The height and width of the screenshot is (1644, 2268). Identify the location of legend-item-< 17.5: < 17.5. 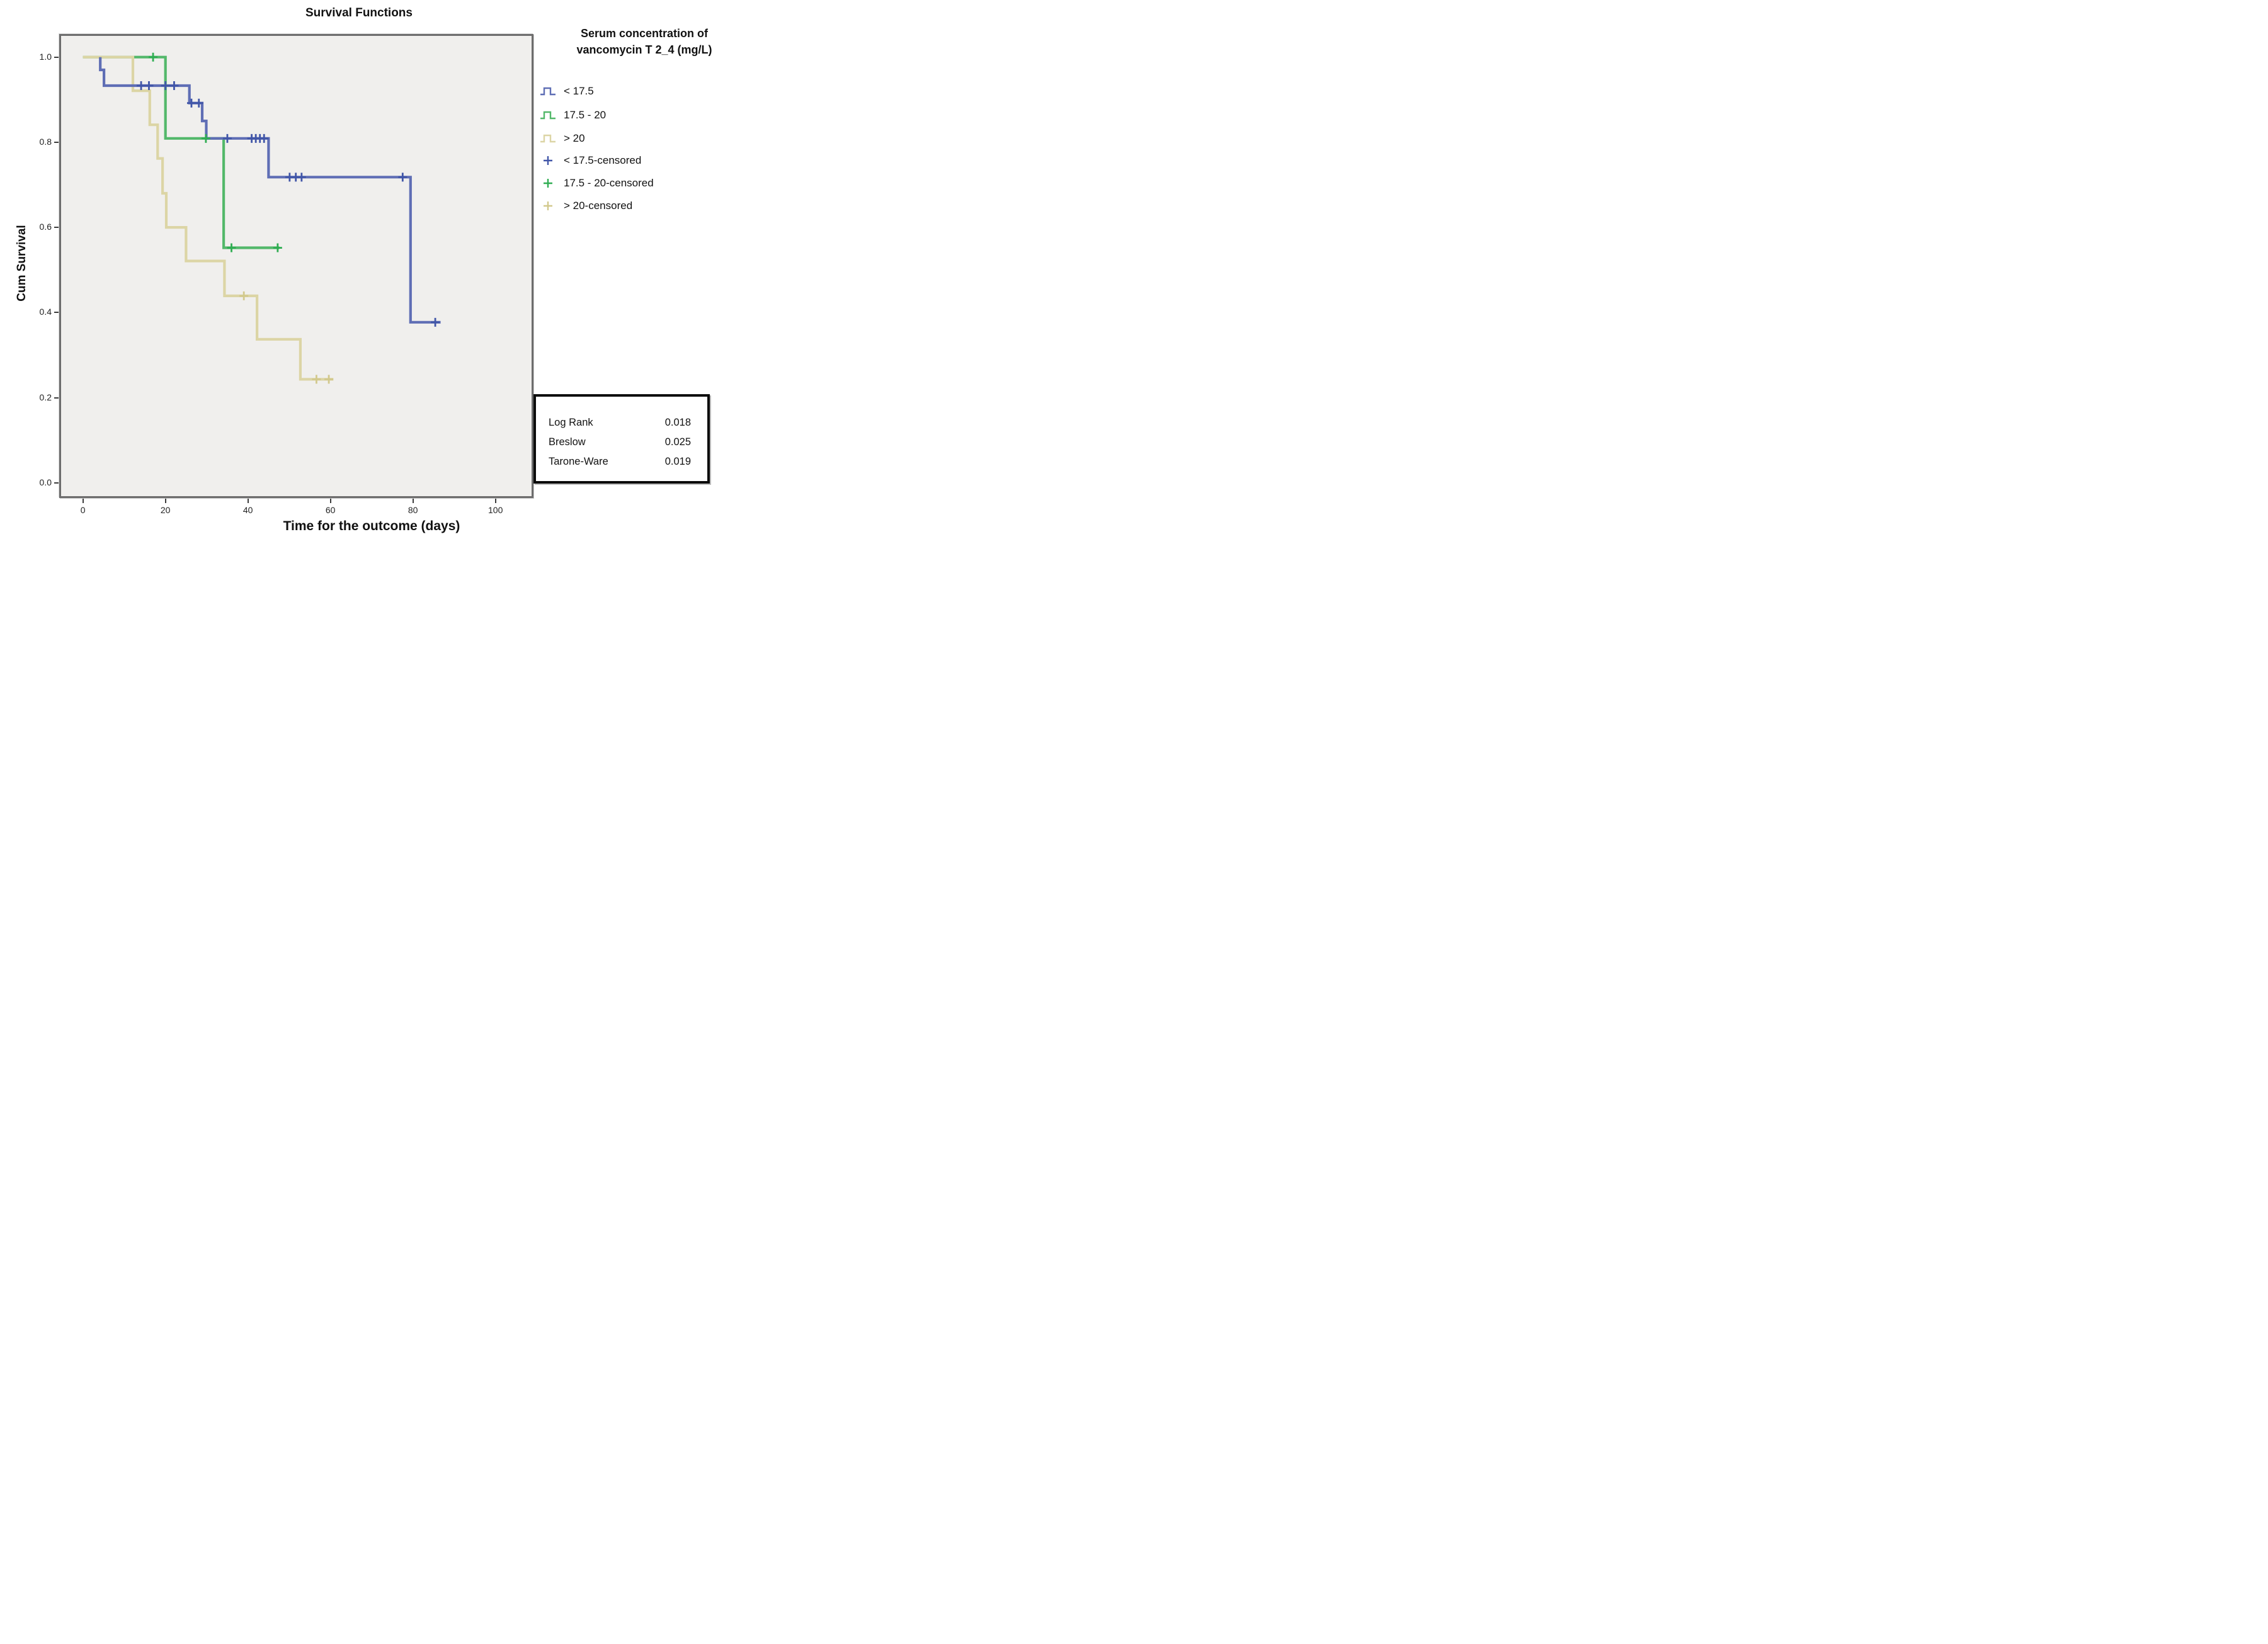
(567, 91).